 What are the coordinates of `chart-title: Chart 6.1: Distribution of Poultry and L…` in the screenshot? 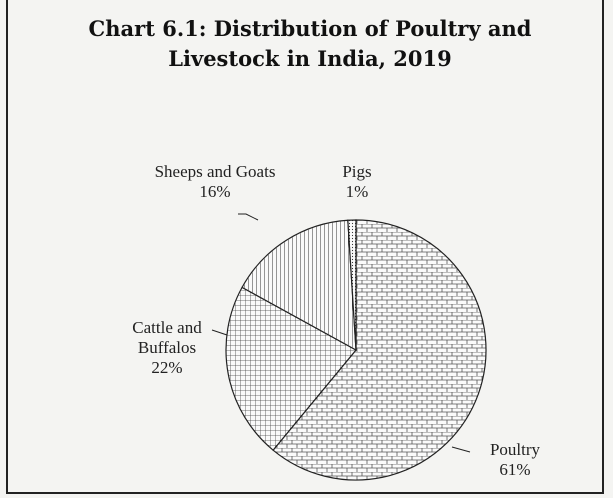 It's located at (310, 43).